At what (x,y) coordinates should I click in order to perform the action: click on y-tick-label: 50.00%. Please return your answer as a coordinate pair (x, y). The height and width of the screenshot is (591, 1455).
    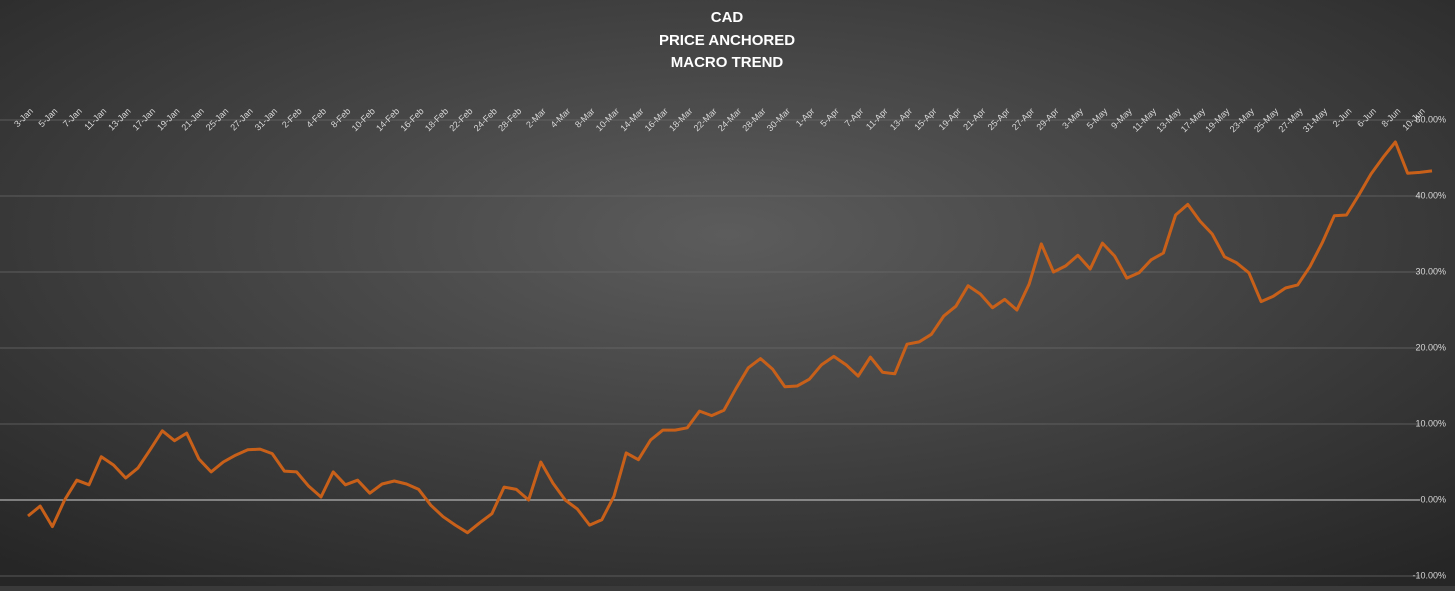
    Looking at the image, I should click on (1430, 119).